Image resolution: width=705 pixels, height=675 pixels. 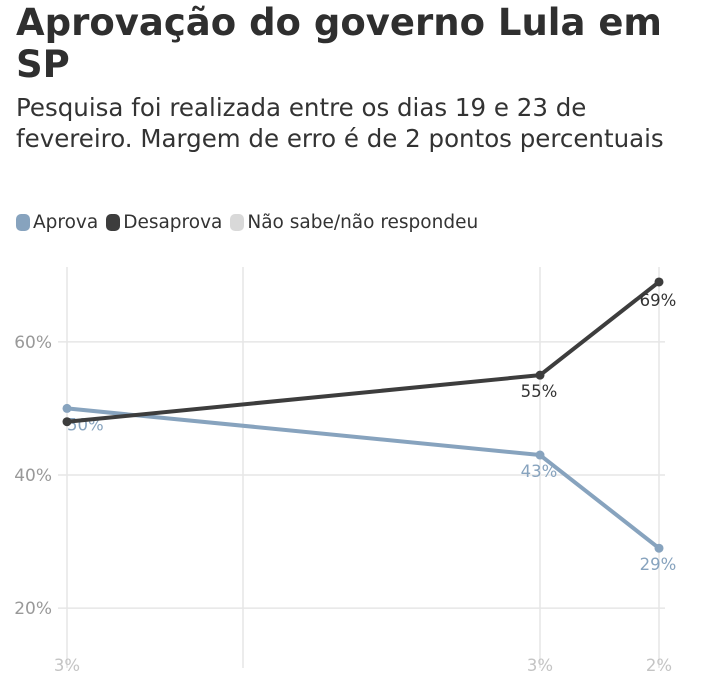 What do you see at coordinates (658, 300) in the screenshot?
I see `data-label-desaprova-2: 69%` at bounding box center [658, 300].